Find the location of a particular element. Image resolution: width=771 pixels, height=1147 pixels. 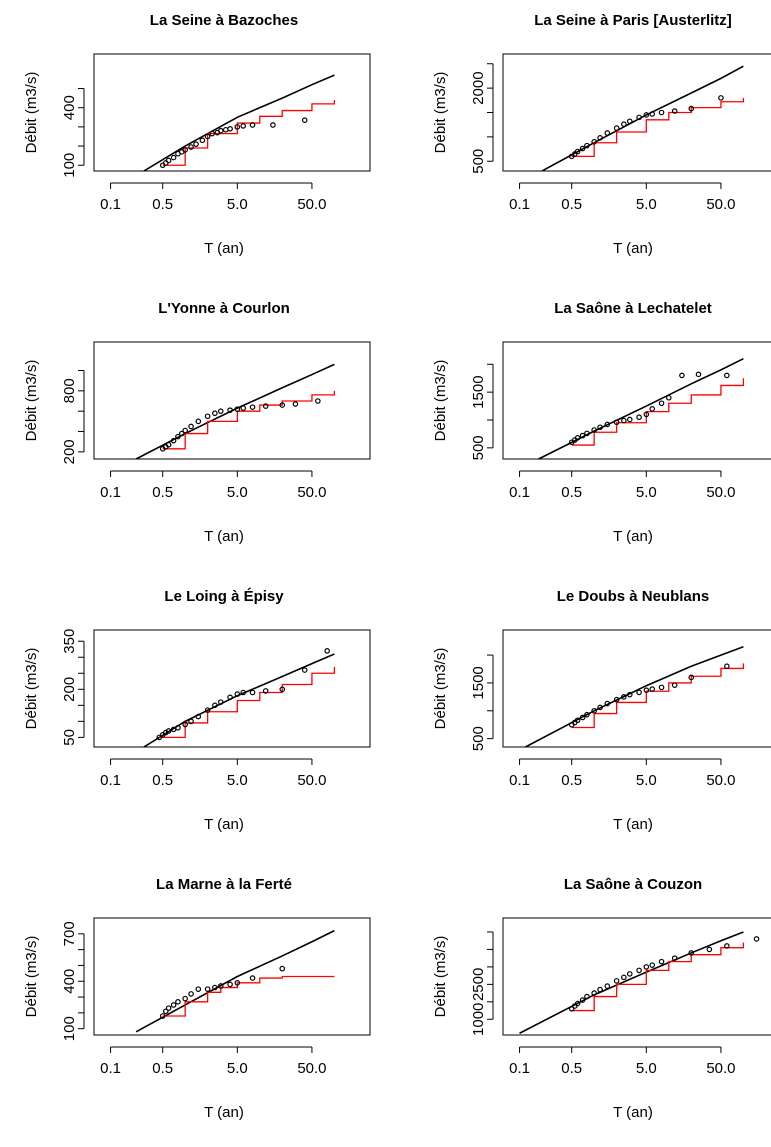

y-tick-label: 400 is located at coordinates (69, 981).